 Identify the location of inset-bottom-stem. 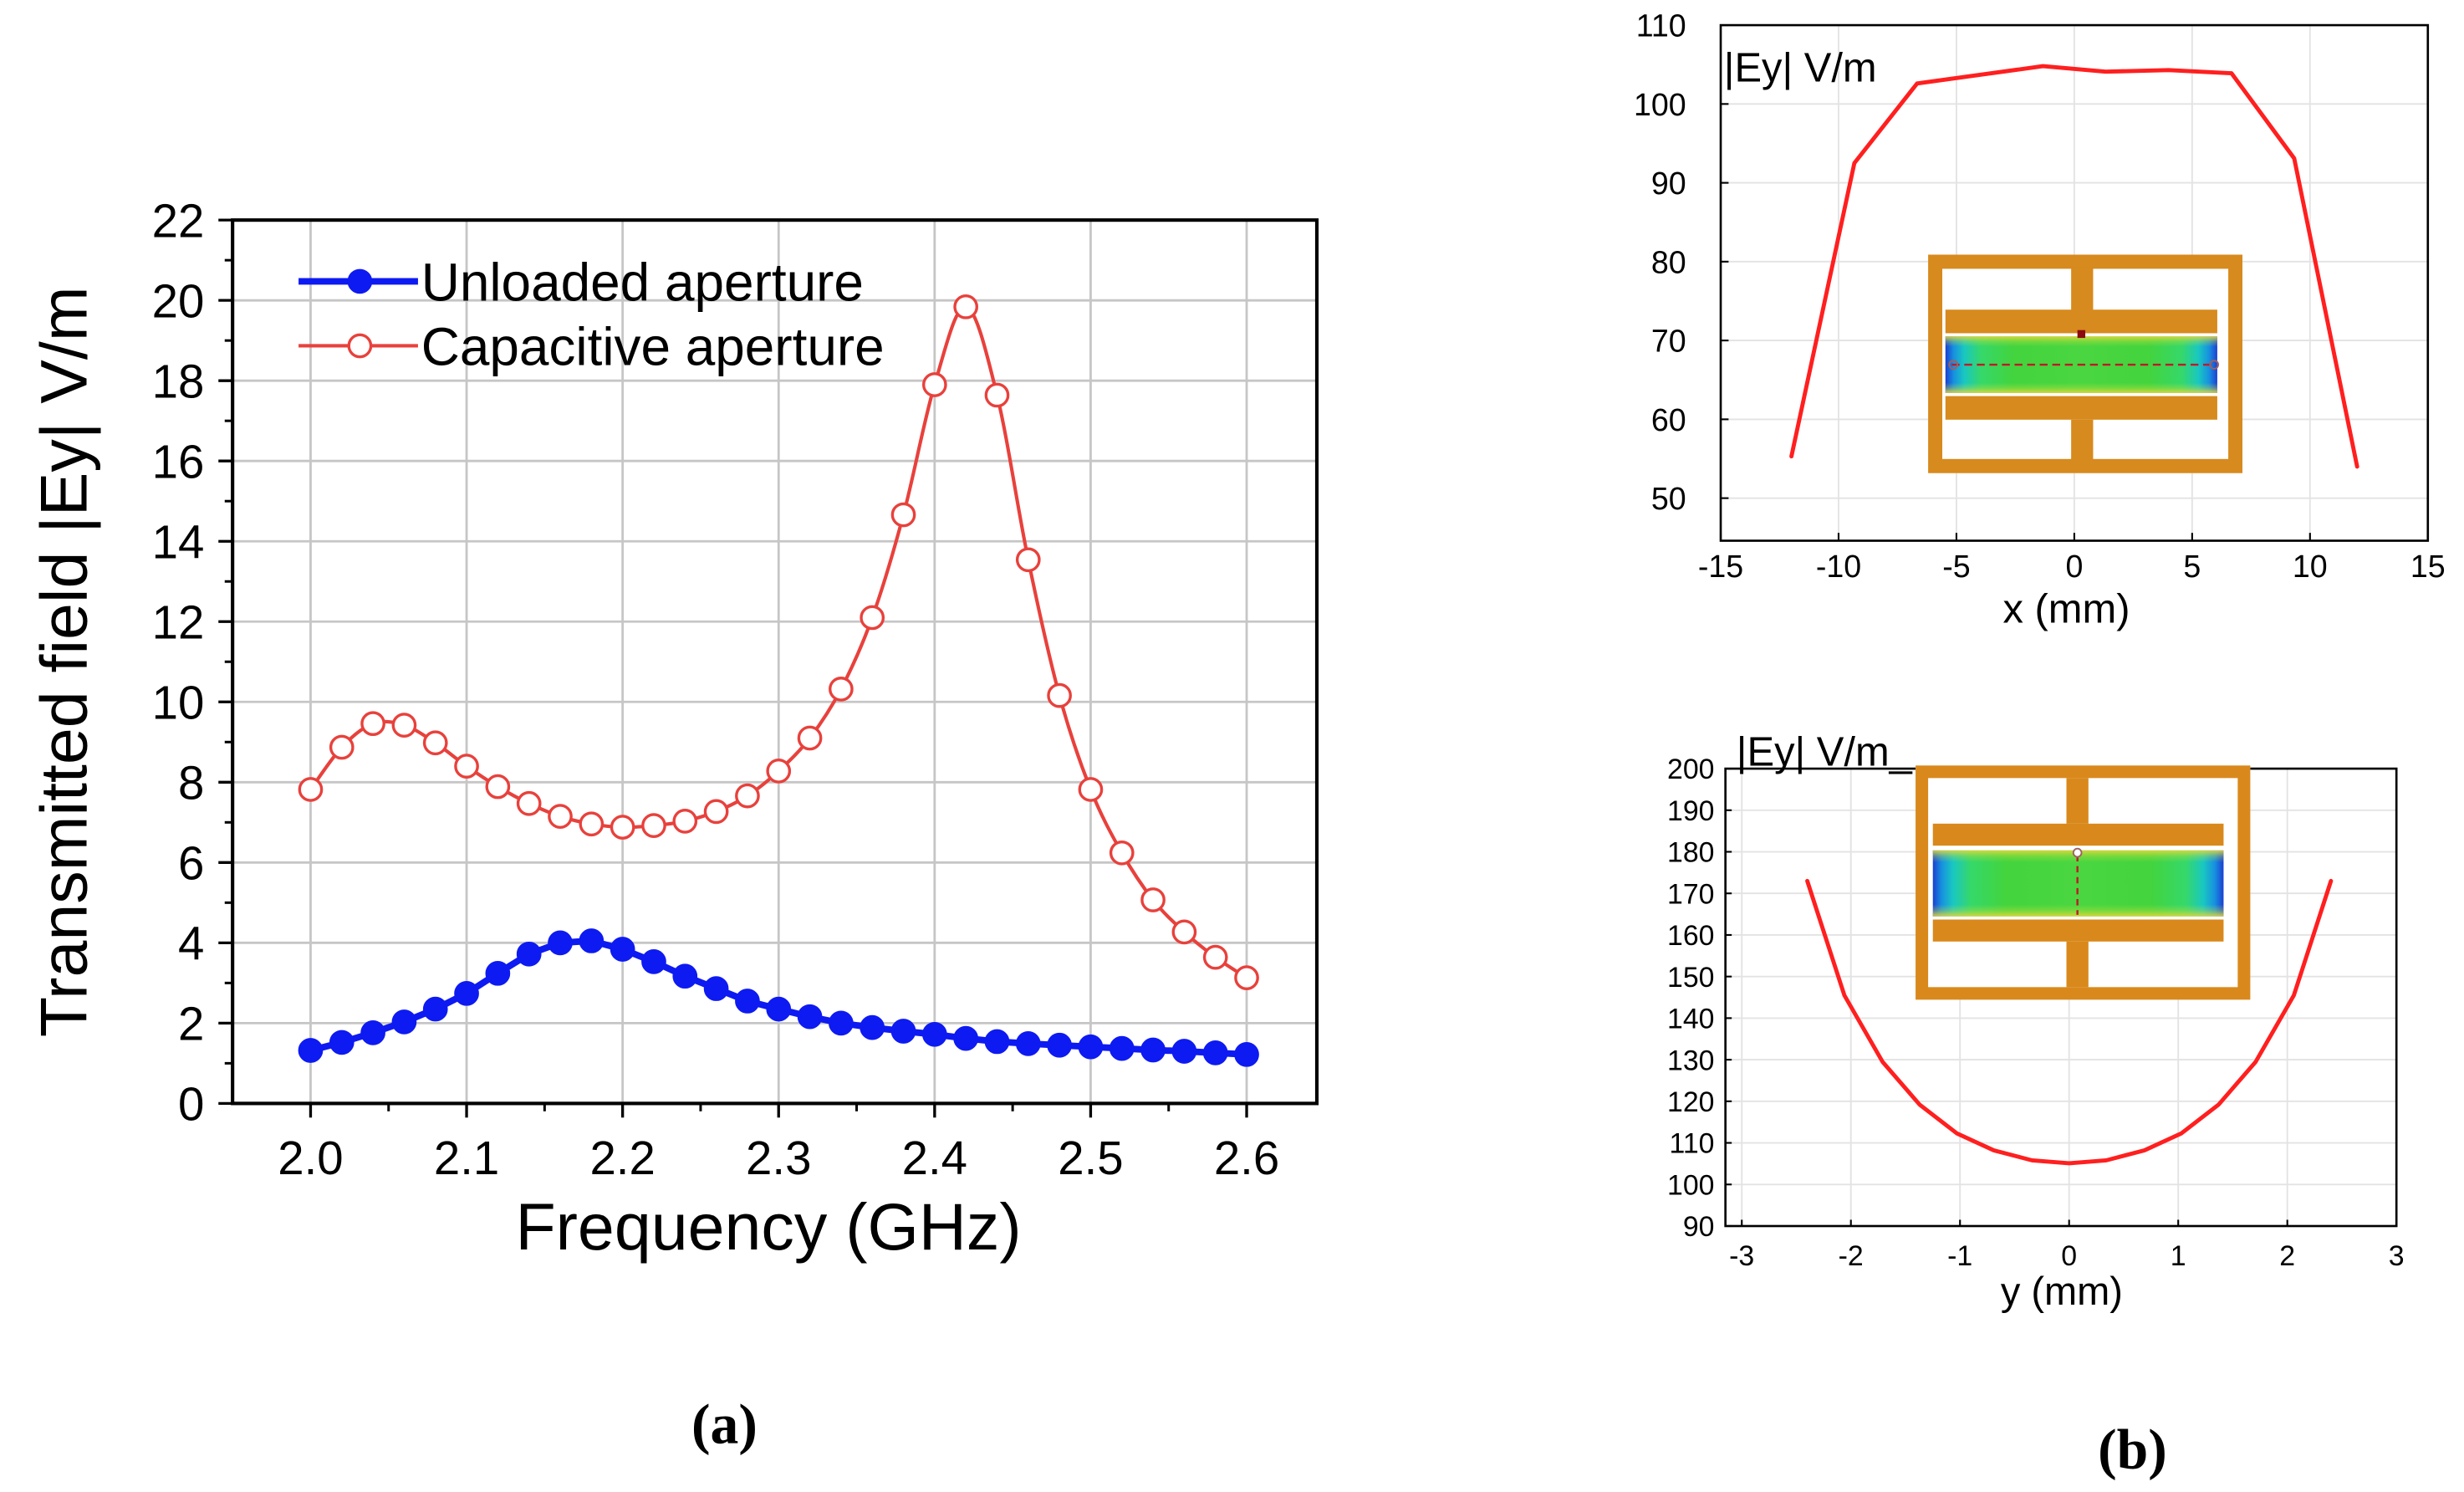
(2082, 440).